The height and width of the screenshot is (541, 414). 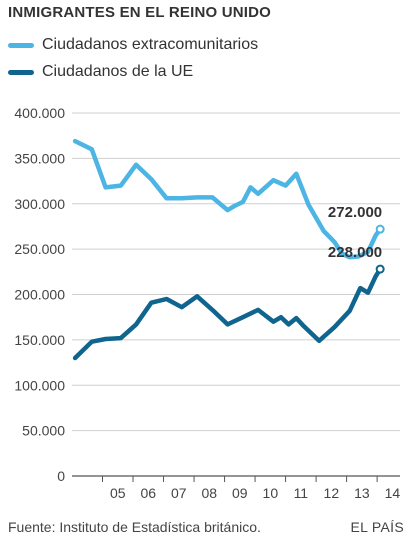 I want to click on x-tick-label: 09, so click(x=240, y=493).